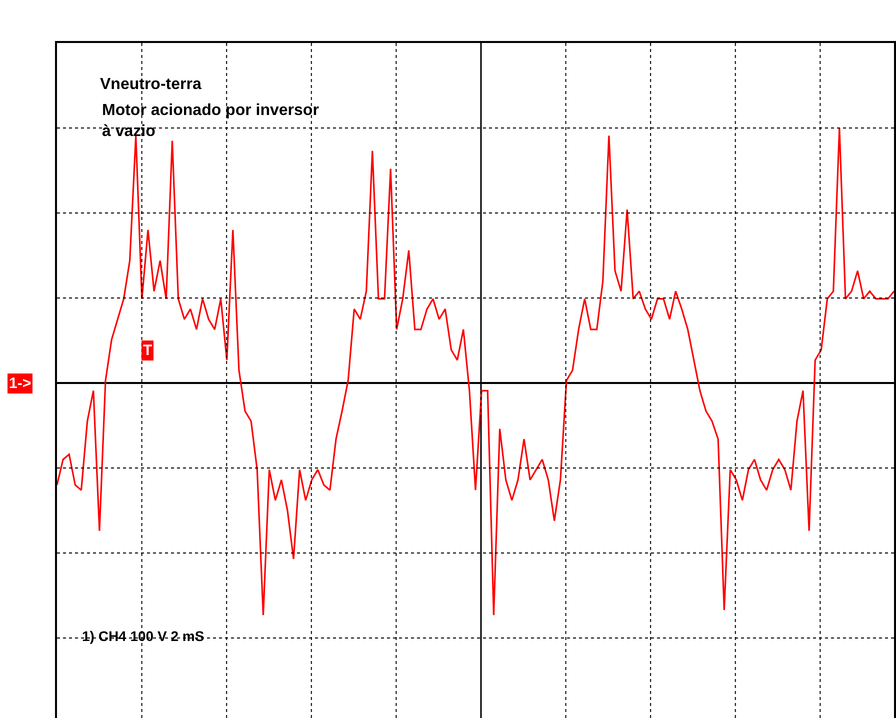 The height and width of the screenshot is (718, 896). I want to click on text: 1->, so click(20, 383).